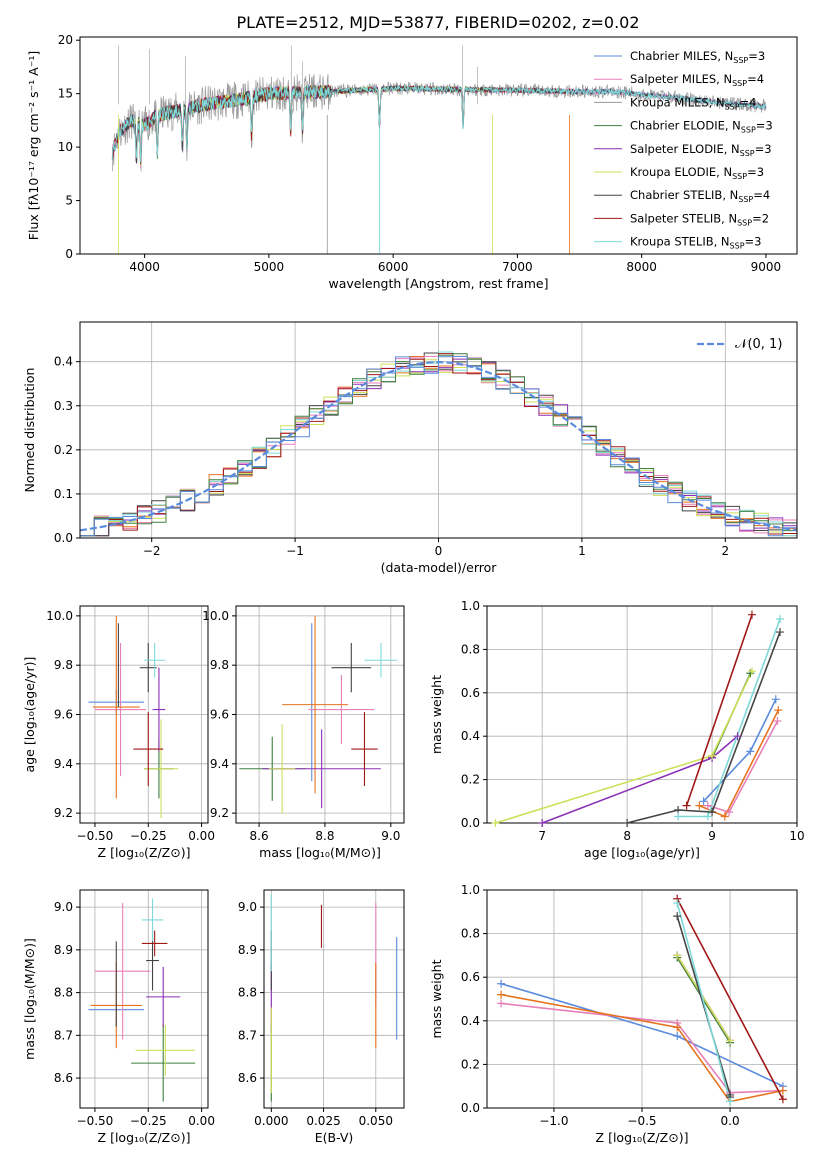  What do you see at coordinates (219, 764) in the screenshot?
I see `y-tick-label: 9.4` at bounding box center [219, 764].